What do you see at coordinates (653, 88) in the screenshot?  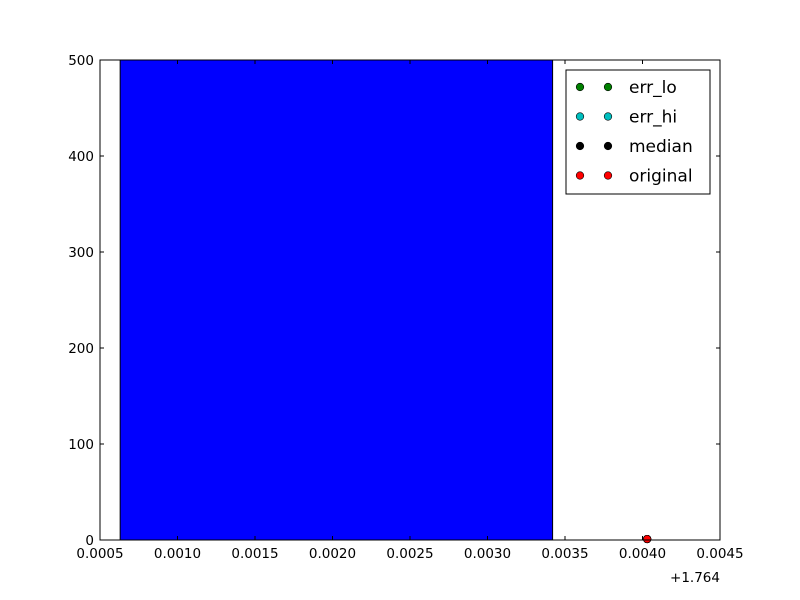 I see `legend-label-err_lo: err_lo` at bounding box center [653, 88].